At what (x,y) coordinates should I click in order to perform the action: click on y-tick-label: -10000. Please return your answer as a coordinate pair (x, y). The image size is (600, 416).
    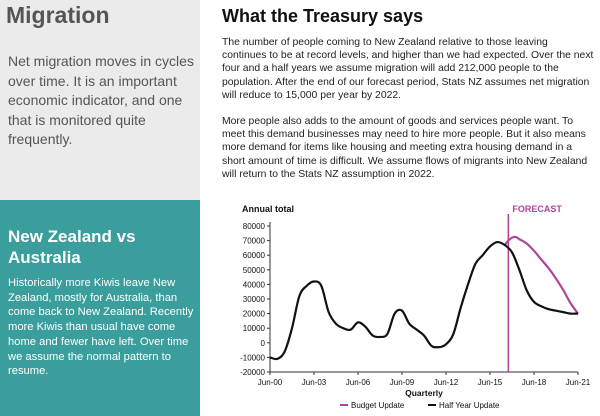
    Looking at the image, I should click on (252, 357).